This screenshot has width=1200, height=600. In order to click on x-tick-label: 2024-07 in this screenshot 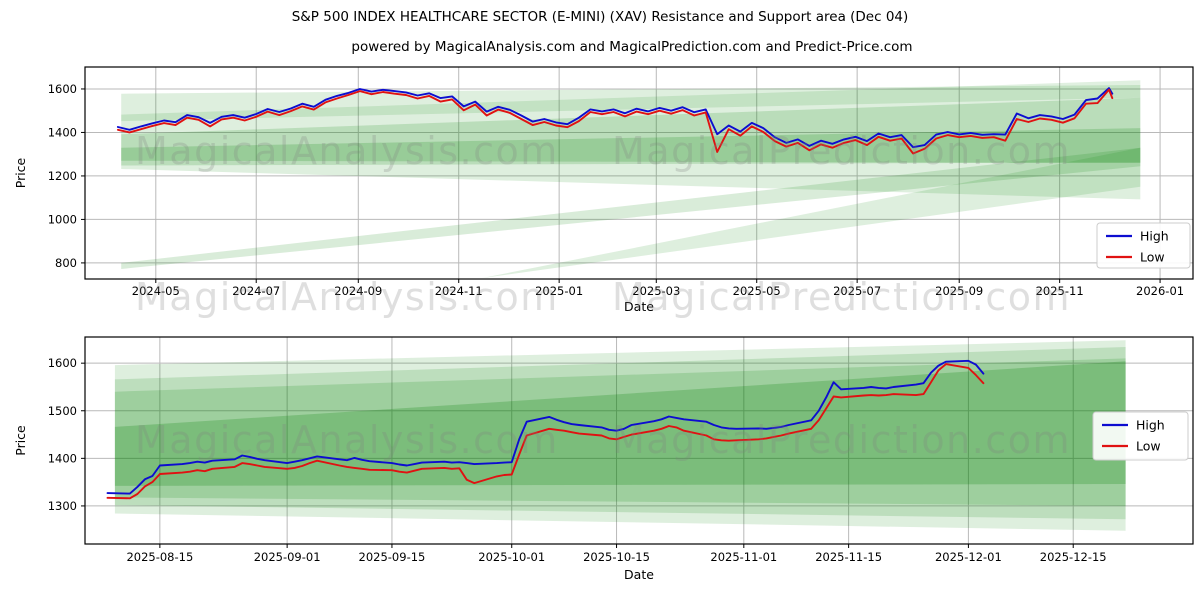, I will do `click(256, 291)`.